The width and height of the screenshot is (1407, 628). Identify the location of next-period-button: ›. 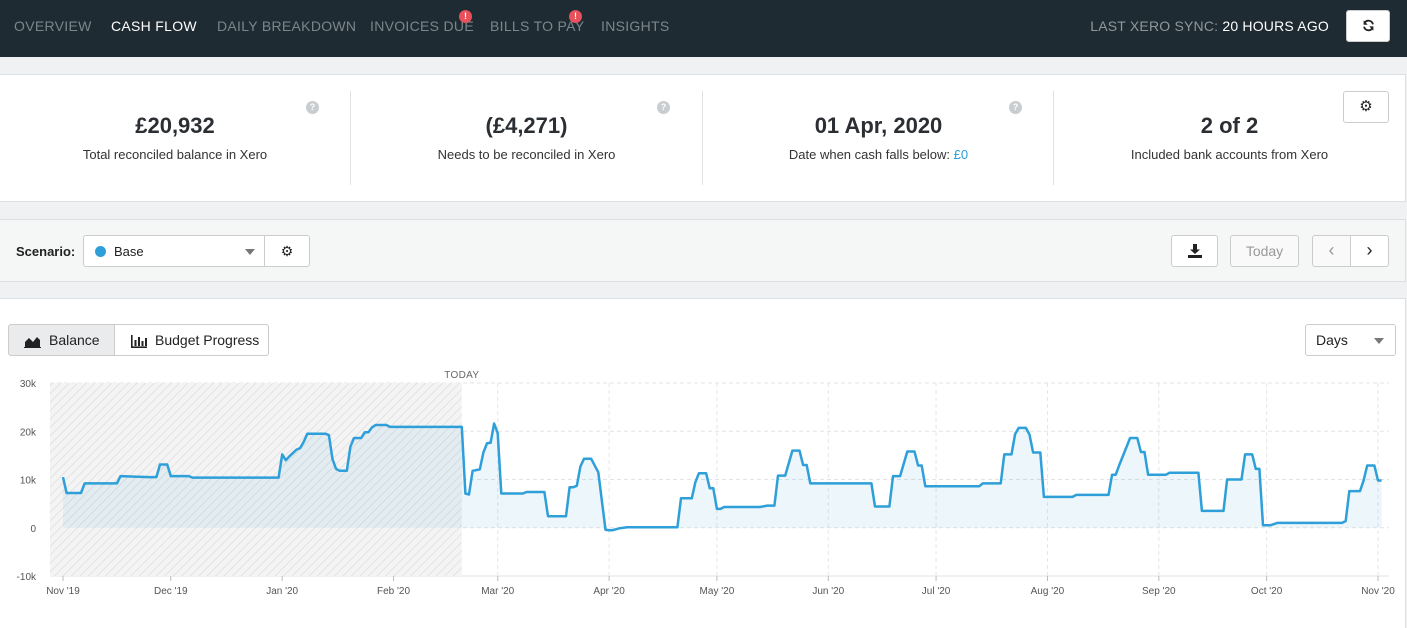
(1369, 251).